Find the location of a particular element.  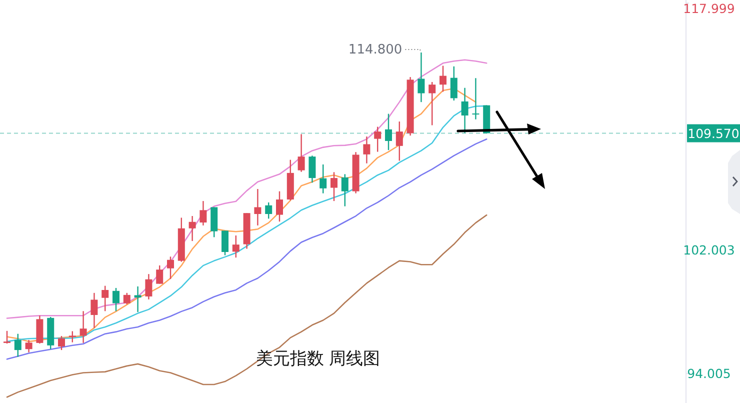

annotation: 114.800 is located at coordinates (375, 50).